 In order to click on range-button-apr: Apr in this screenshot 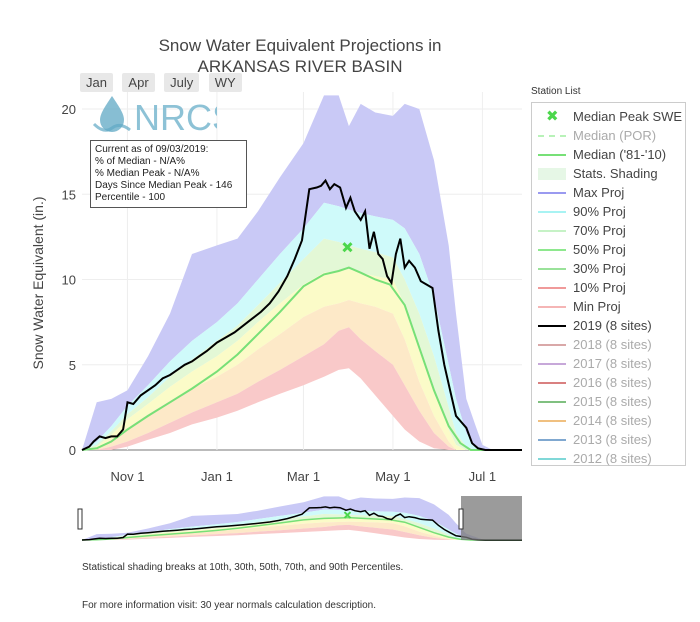, I will do `click(138, 82)`.